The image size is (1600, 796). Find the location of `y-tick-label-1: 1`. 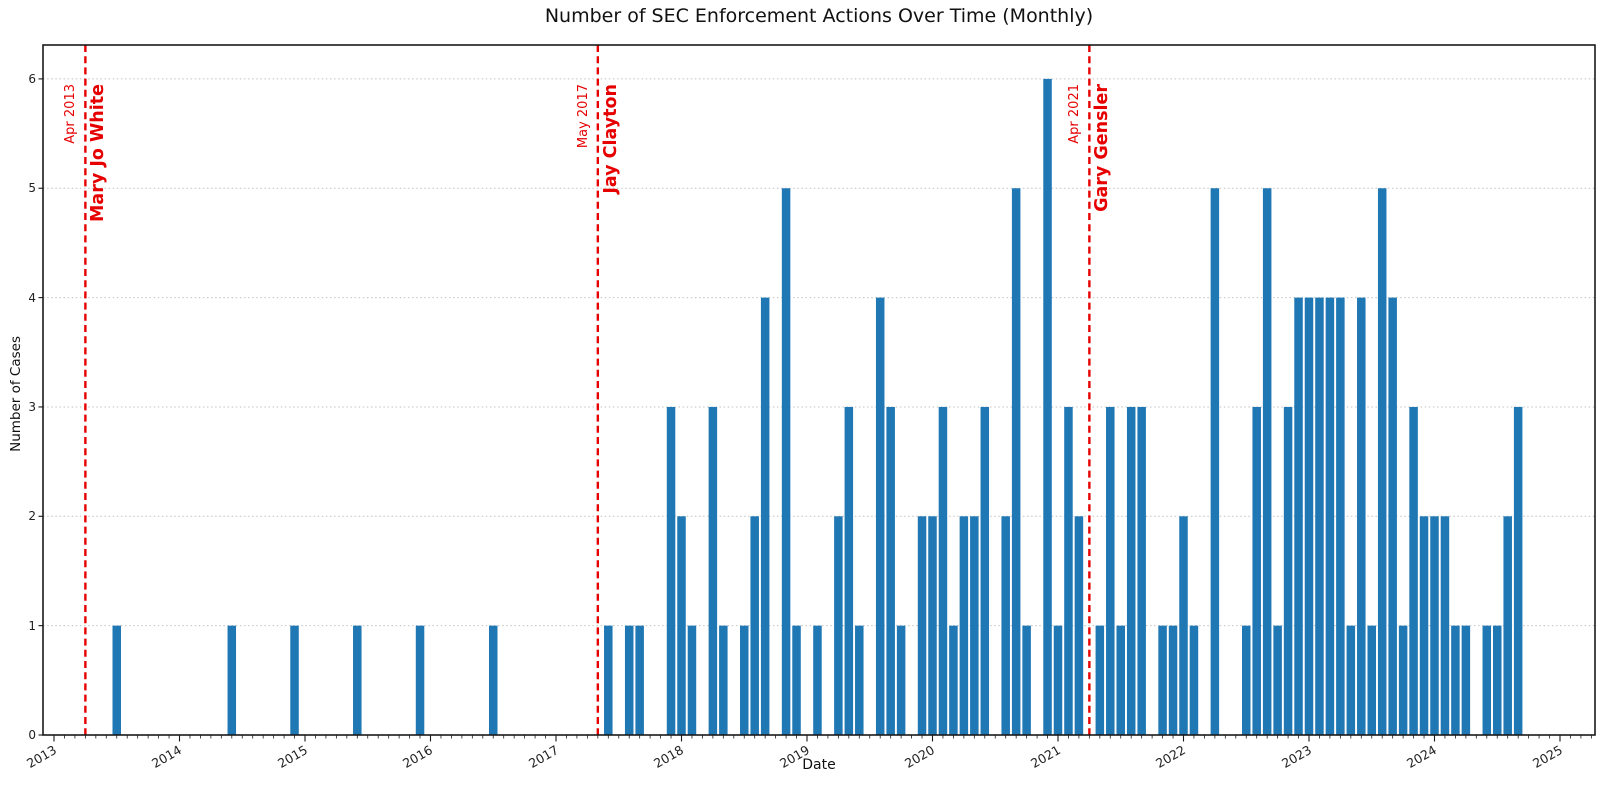

y-tick-label-1: 1 is located at coordinates (32, 625).